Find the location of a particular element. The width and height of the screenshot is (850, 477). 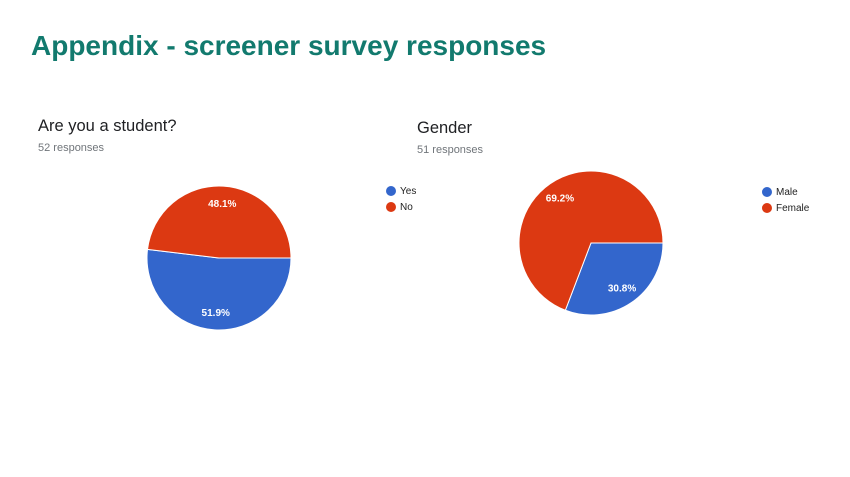

legend-item-no: No is located at coordinates (401, 207).